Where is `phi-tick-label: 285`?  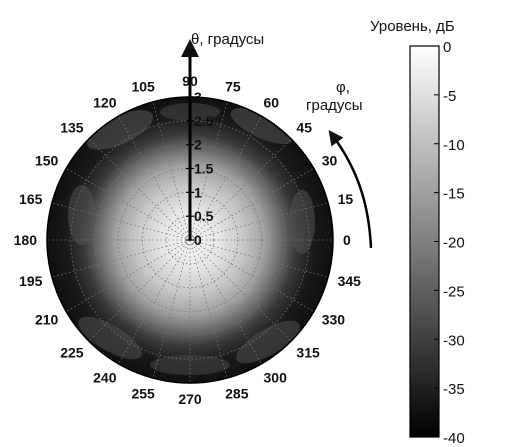 phi-tick-label: 285 is located at coordinates (237, 394).